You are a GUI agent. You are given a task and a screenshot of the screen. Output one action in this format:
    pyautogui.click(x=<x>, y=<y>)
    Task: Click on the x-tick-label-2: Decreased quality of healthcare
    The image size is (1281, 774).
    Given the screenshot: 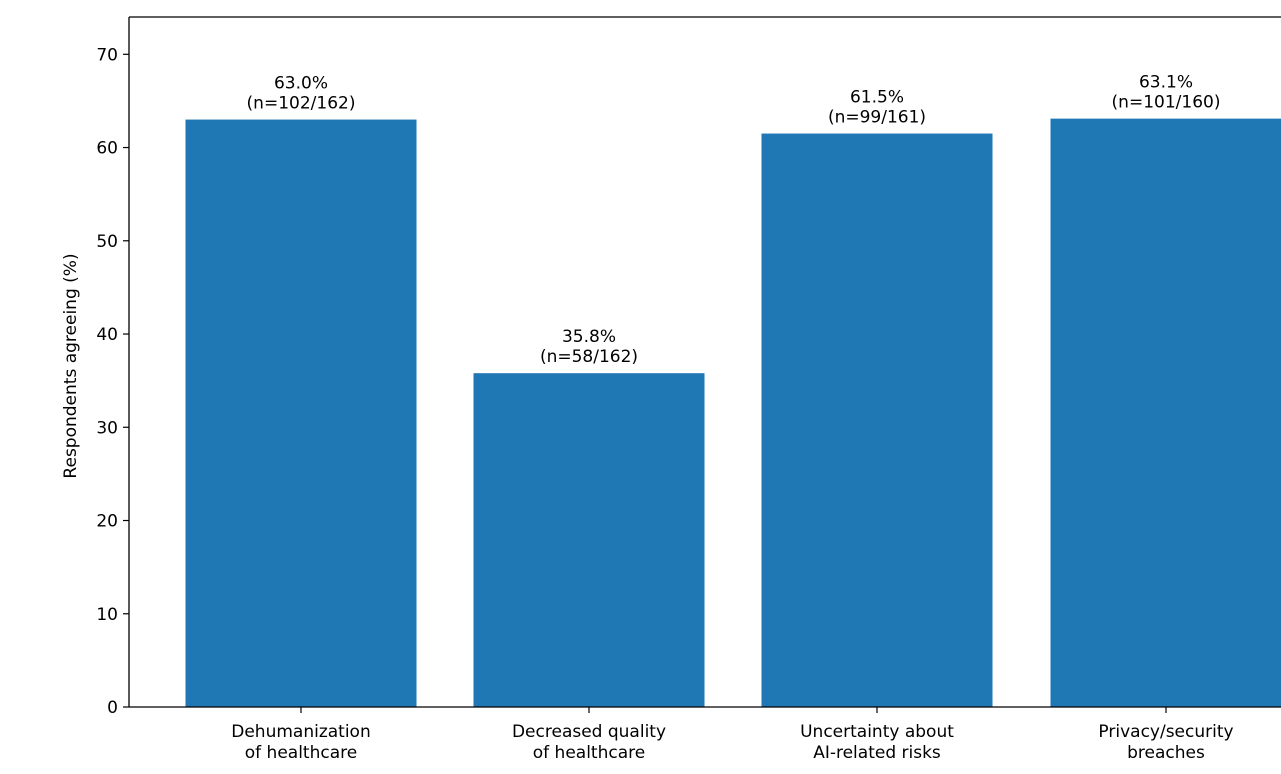 What is the action you would take?
    pyautogui.click(x=589, y=742)
    